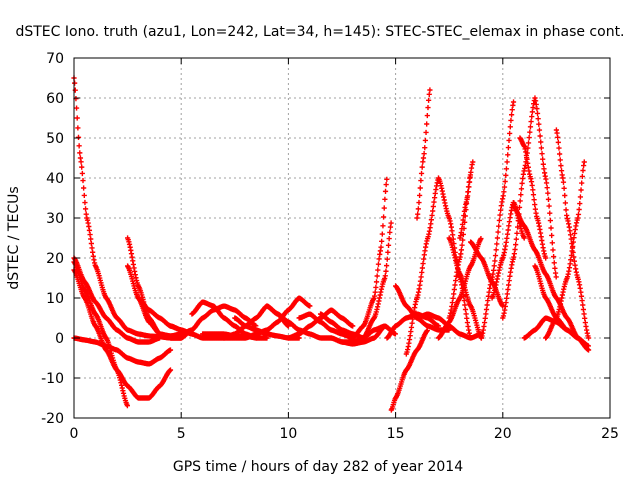 Image resolution: width=640 pixels, height=480 pixels. I want to click on x-tick-label: 5, so click(181, 434).